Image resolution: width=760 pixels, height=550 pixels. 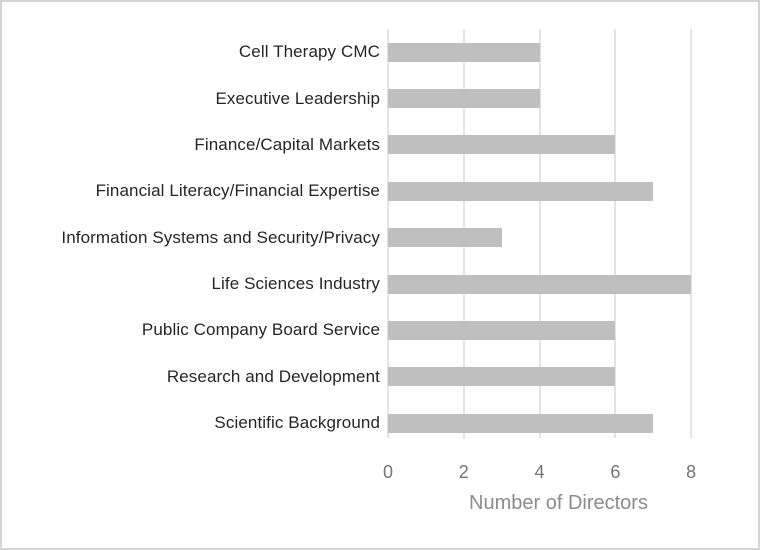 I want to click on bar-row: Public Company Board Service, so click(x=380, y=330).